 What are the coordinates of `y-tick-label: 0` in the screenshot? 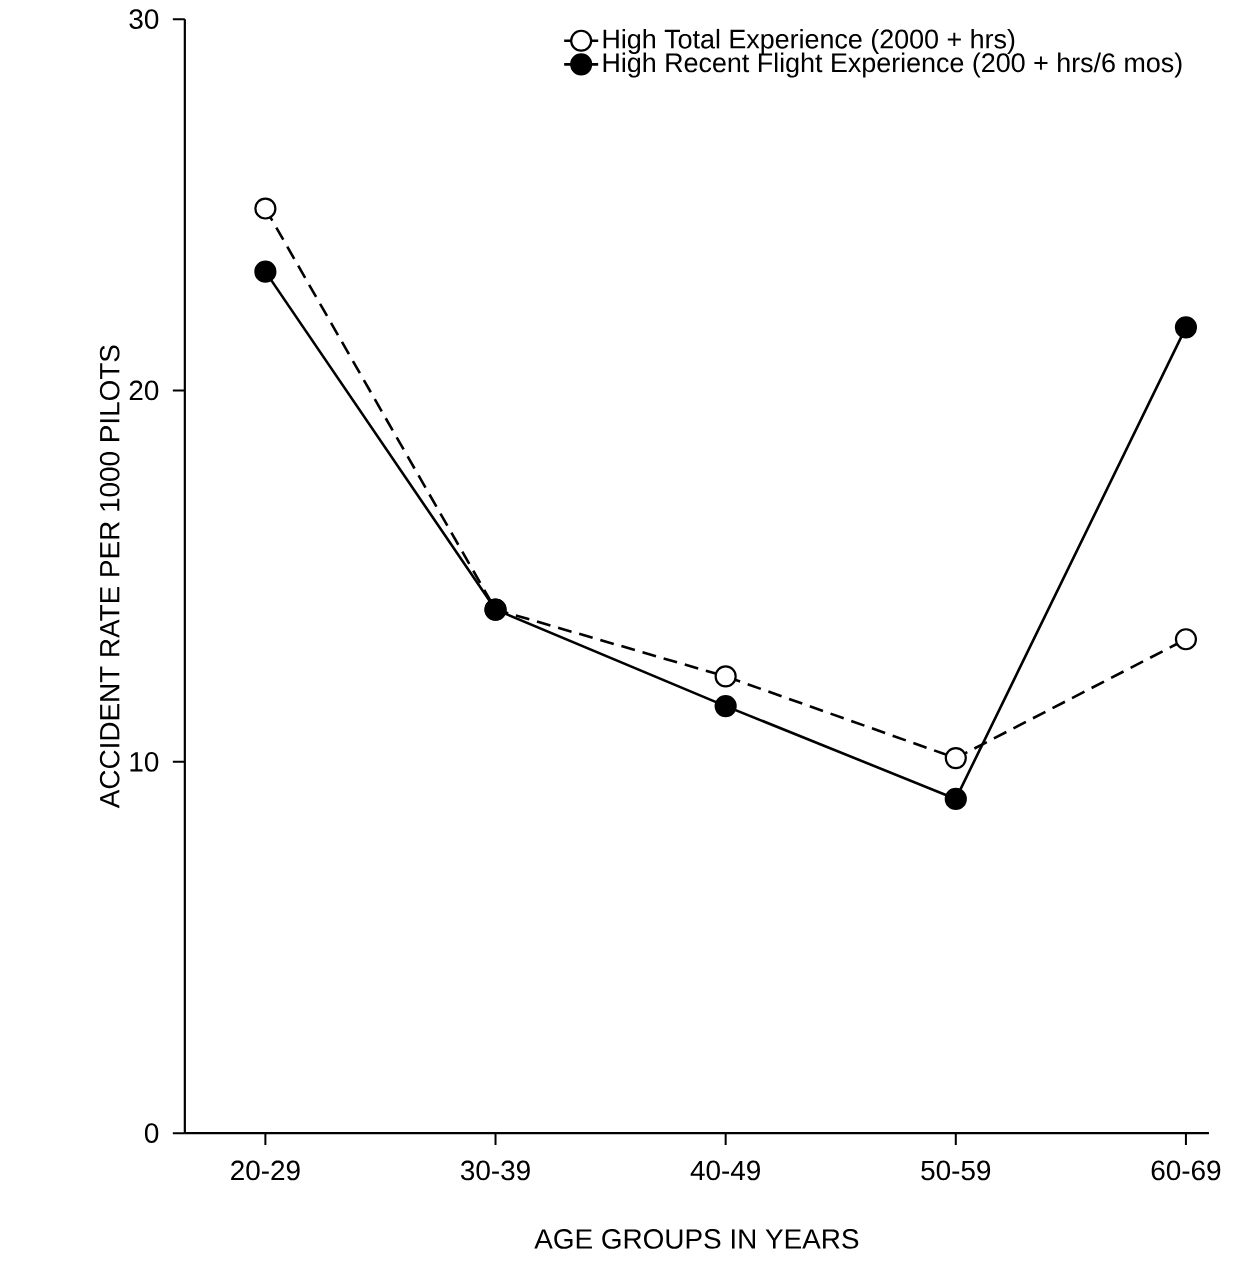 It's located at (152, 1133).